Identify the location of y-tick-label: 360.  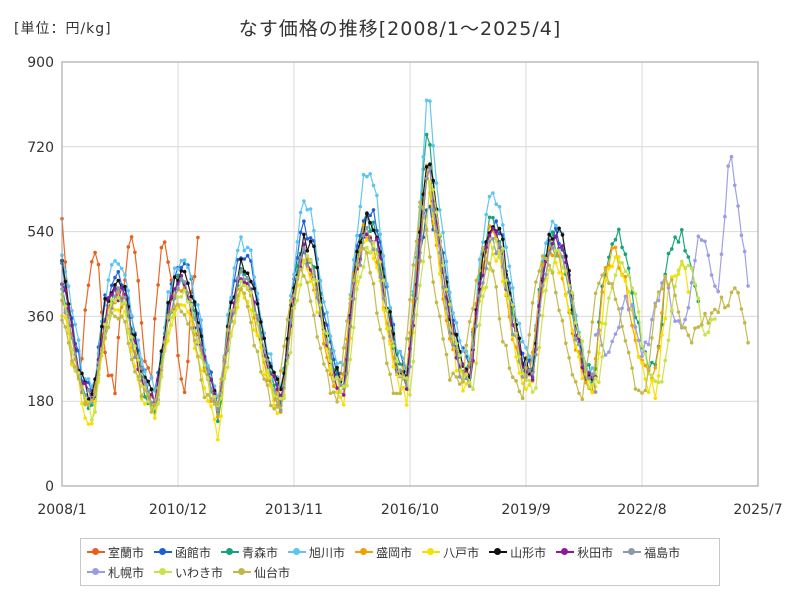
(40, 317).